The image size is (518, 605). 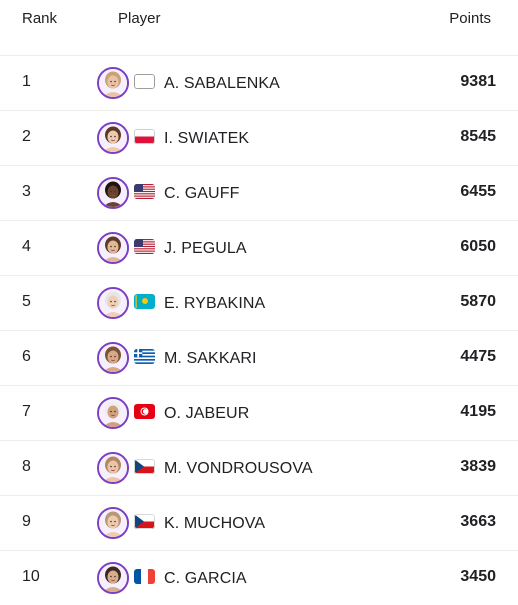 What do you see at coordinates (31, 576) in the screenshot?
I see `rank-number: 10` at bounding box center [31, 576].